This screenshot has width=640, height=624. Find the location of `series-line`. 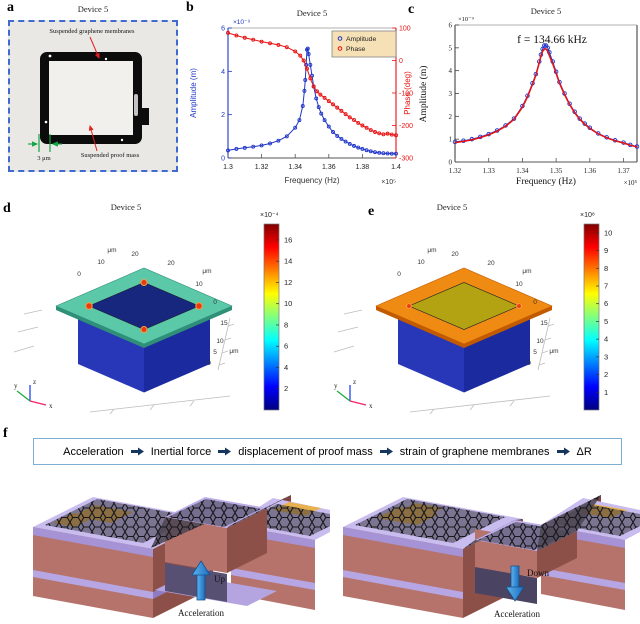

series-line is located at coordinates (312, 84).